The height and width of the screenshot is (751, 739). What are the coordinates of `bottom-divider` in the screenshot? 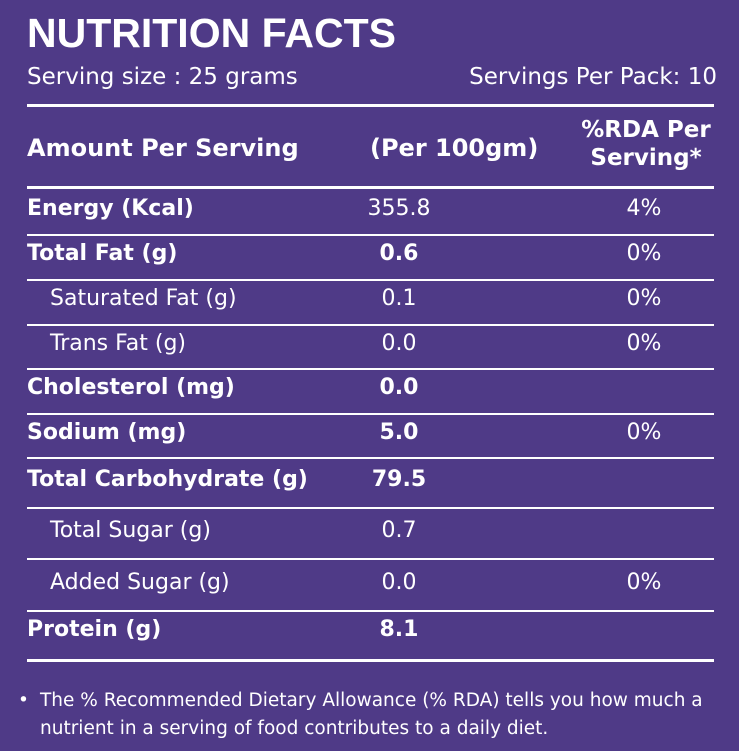 It's located at (370, 660).